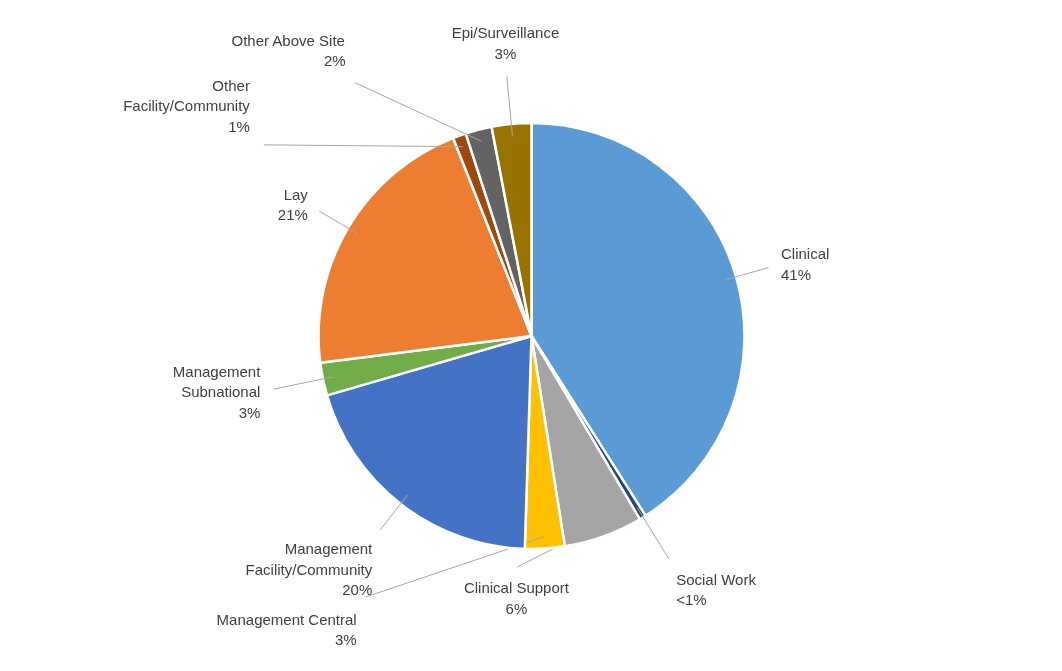 This screenshot has width=1062, height=671. Describe the element at coordinates (357, 589) in the screenshot. I see `data-label: 20%` at that location.